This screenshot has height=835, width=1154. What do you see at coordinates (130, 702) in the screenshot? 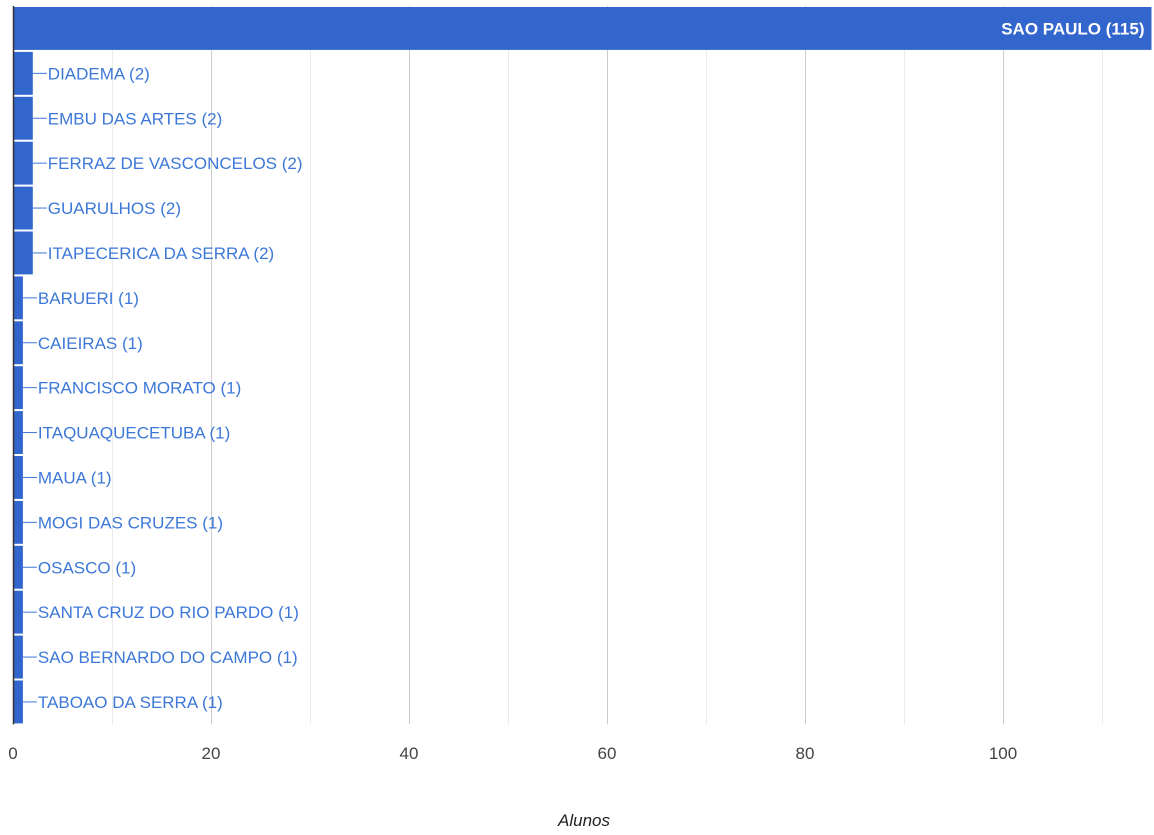
I see `bar-data-label: TABOAO DA SERRA (1)` at bounding box center [130, 702].